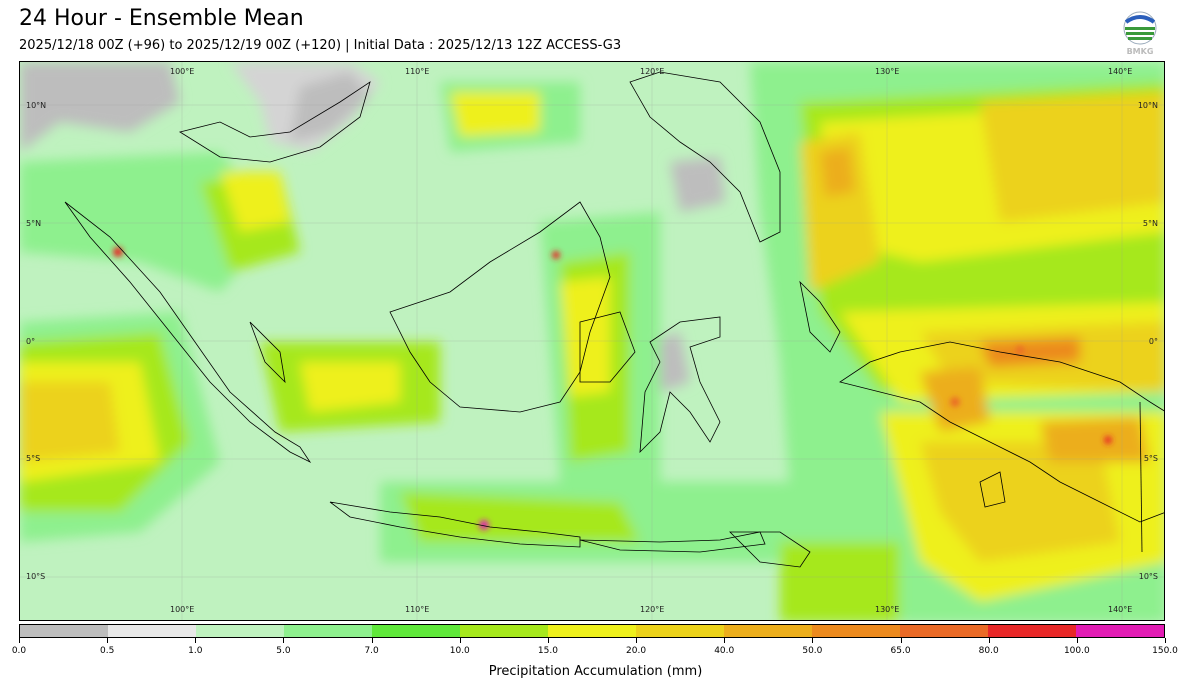 Image resolution: width=1191 pixels, height=690 pixels. What do you see at coordinates (1140, 33) in the screenshot?
I see `bmkg-logo: BMKG` at bounding box center [1140, 33].